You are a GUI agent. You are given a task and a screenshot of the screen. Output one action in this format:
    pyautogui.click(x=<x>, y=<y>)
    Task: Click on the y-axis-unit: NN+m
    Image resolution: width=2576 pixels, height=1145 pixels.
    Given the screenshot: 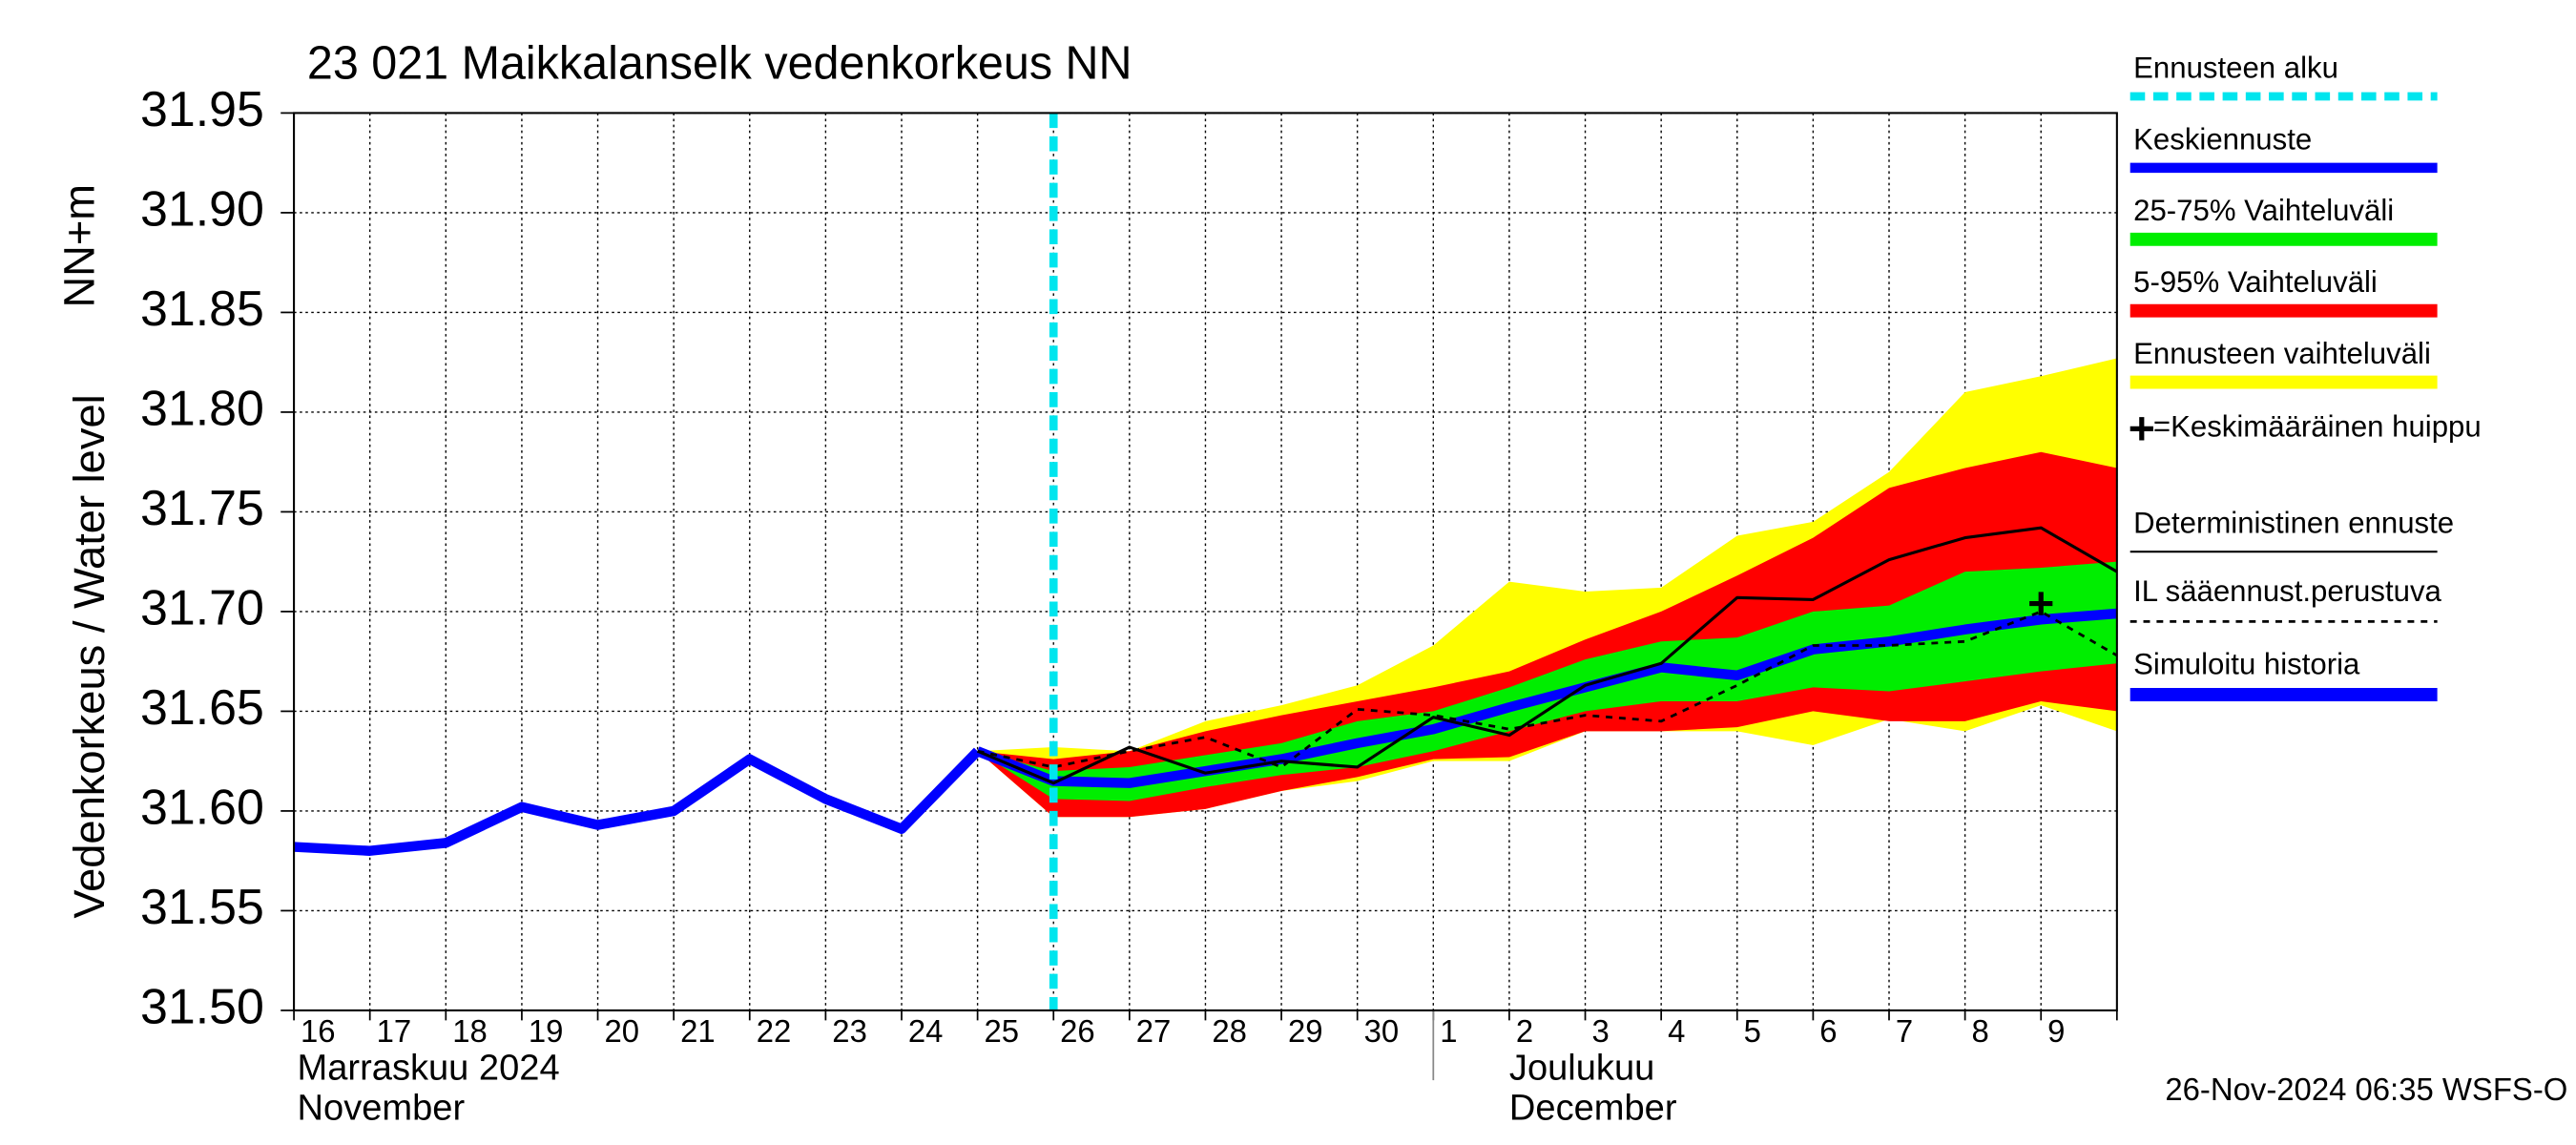 What is the action you would take?
    pyautogui.click(x=79, y=246)
    